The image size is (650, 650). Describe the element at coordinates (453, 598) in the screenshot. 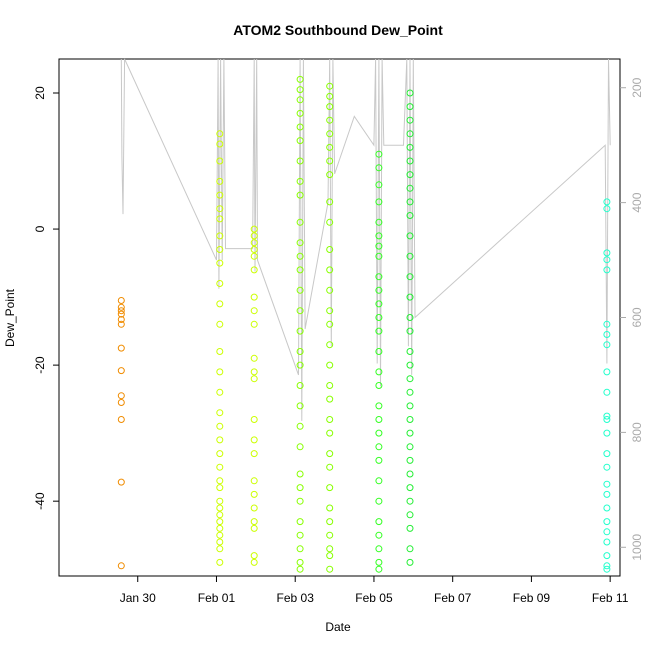

I see `x-tick-label: Feb 07` at that location.